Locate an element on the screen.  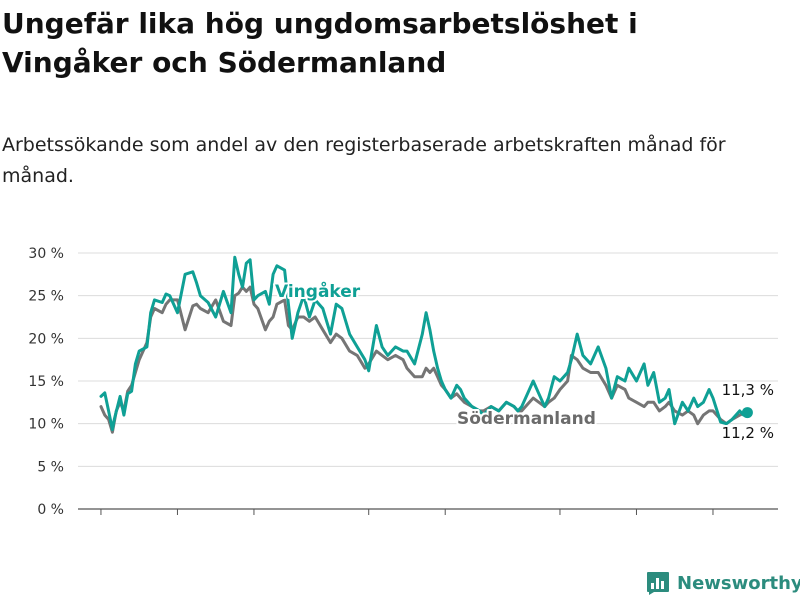
brand-logo: Newsworthy is located at coordinates (722, 583).